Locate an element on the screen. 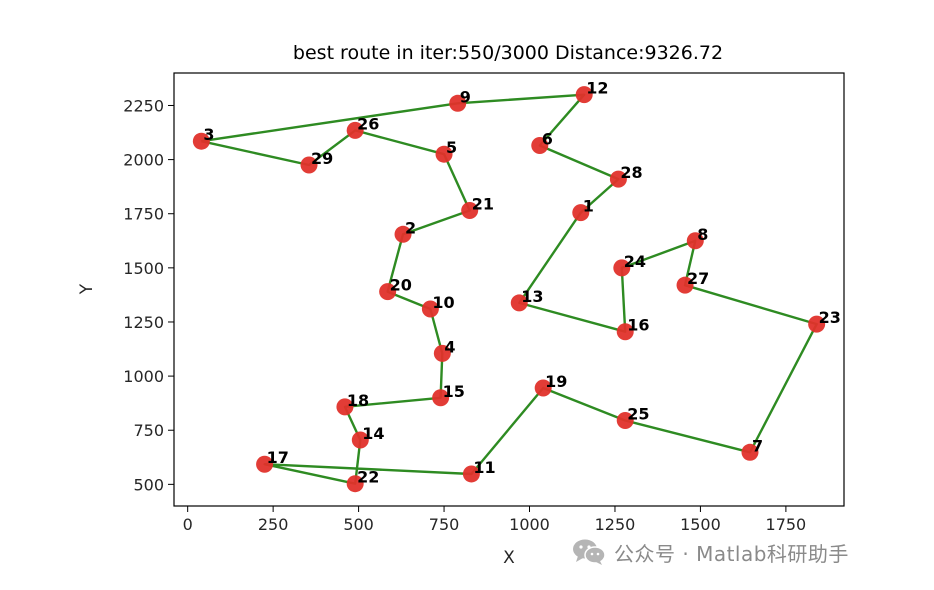 Image resolution: width=934 pixels, height=590 pixels. y-tick-label: 750 is located at coordinates (148, 430).